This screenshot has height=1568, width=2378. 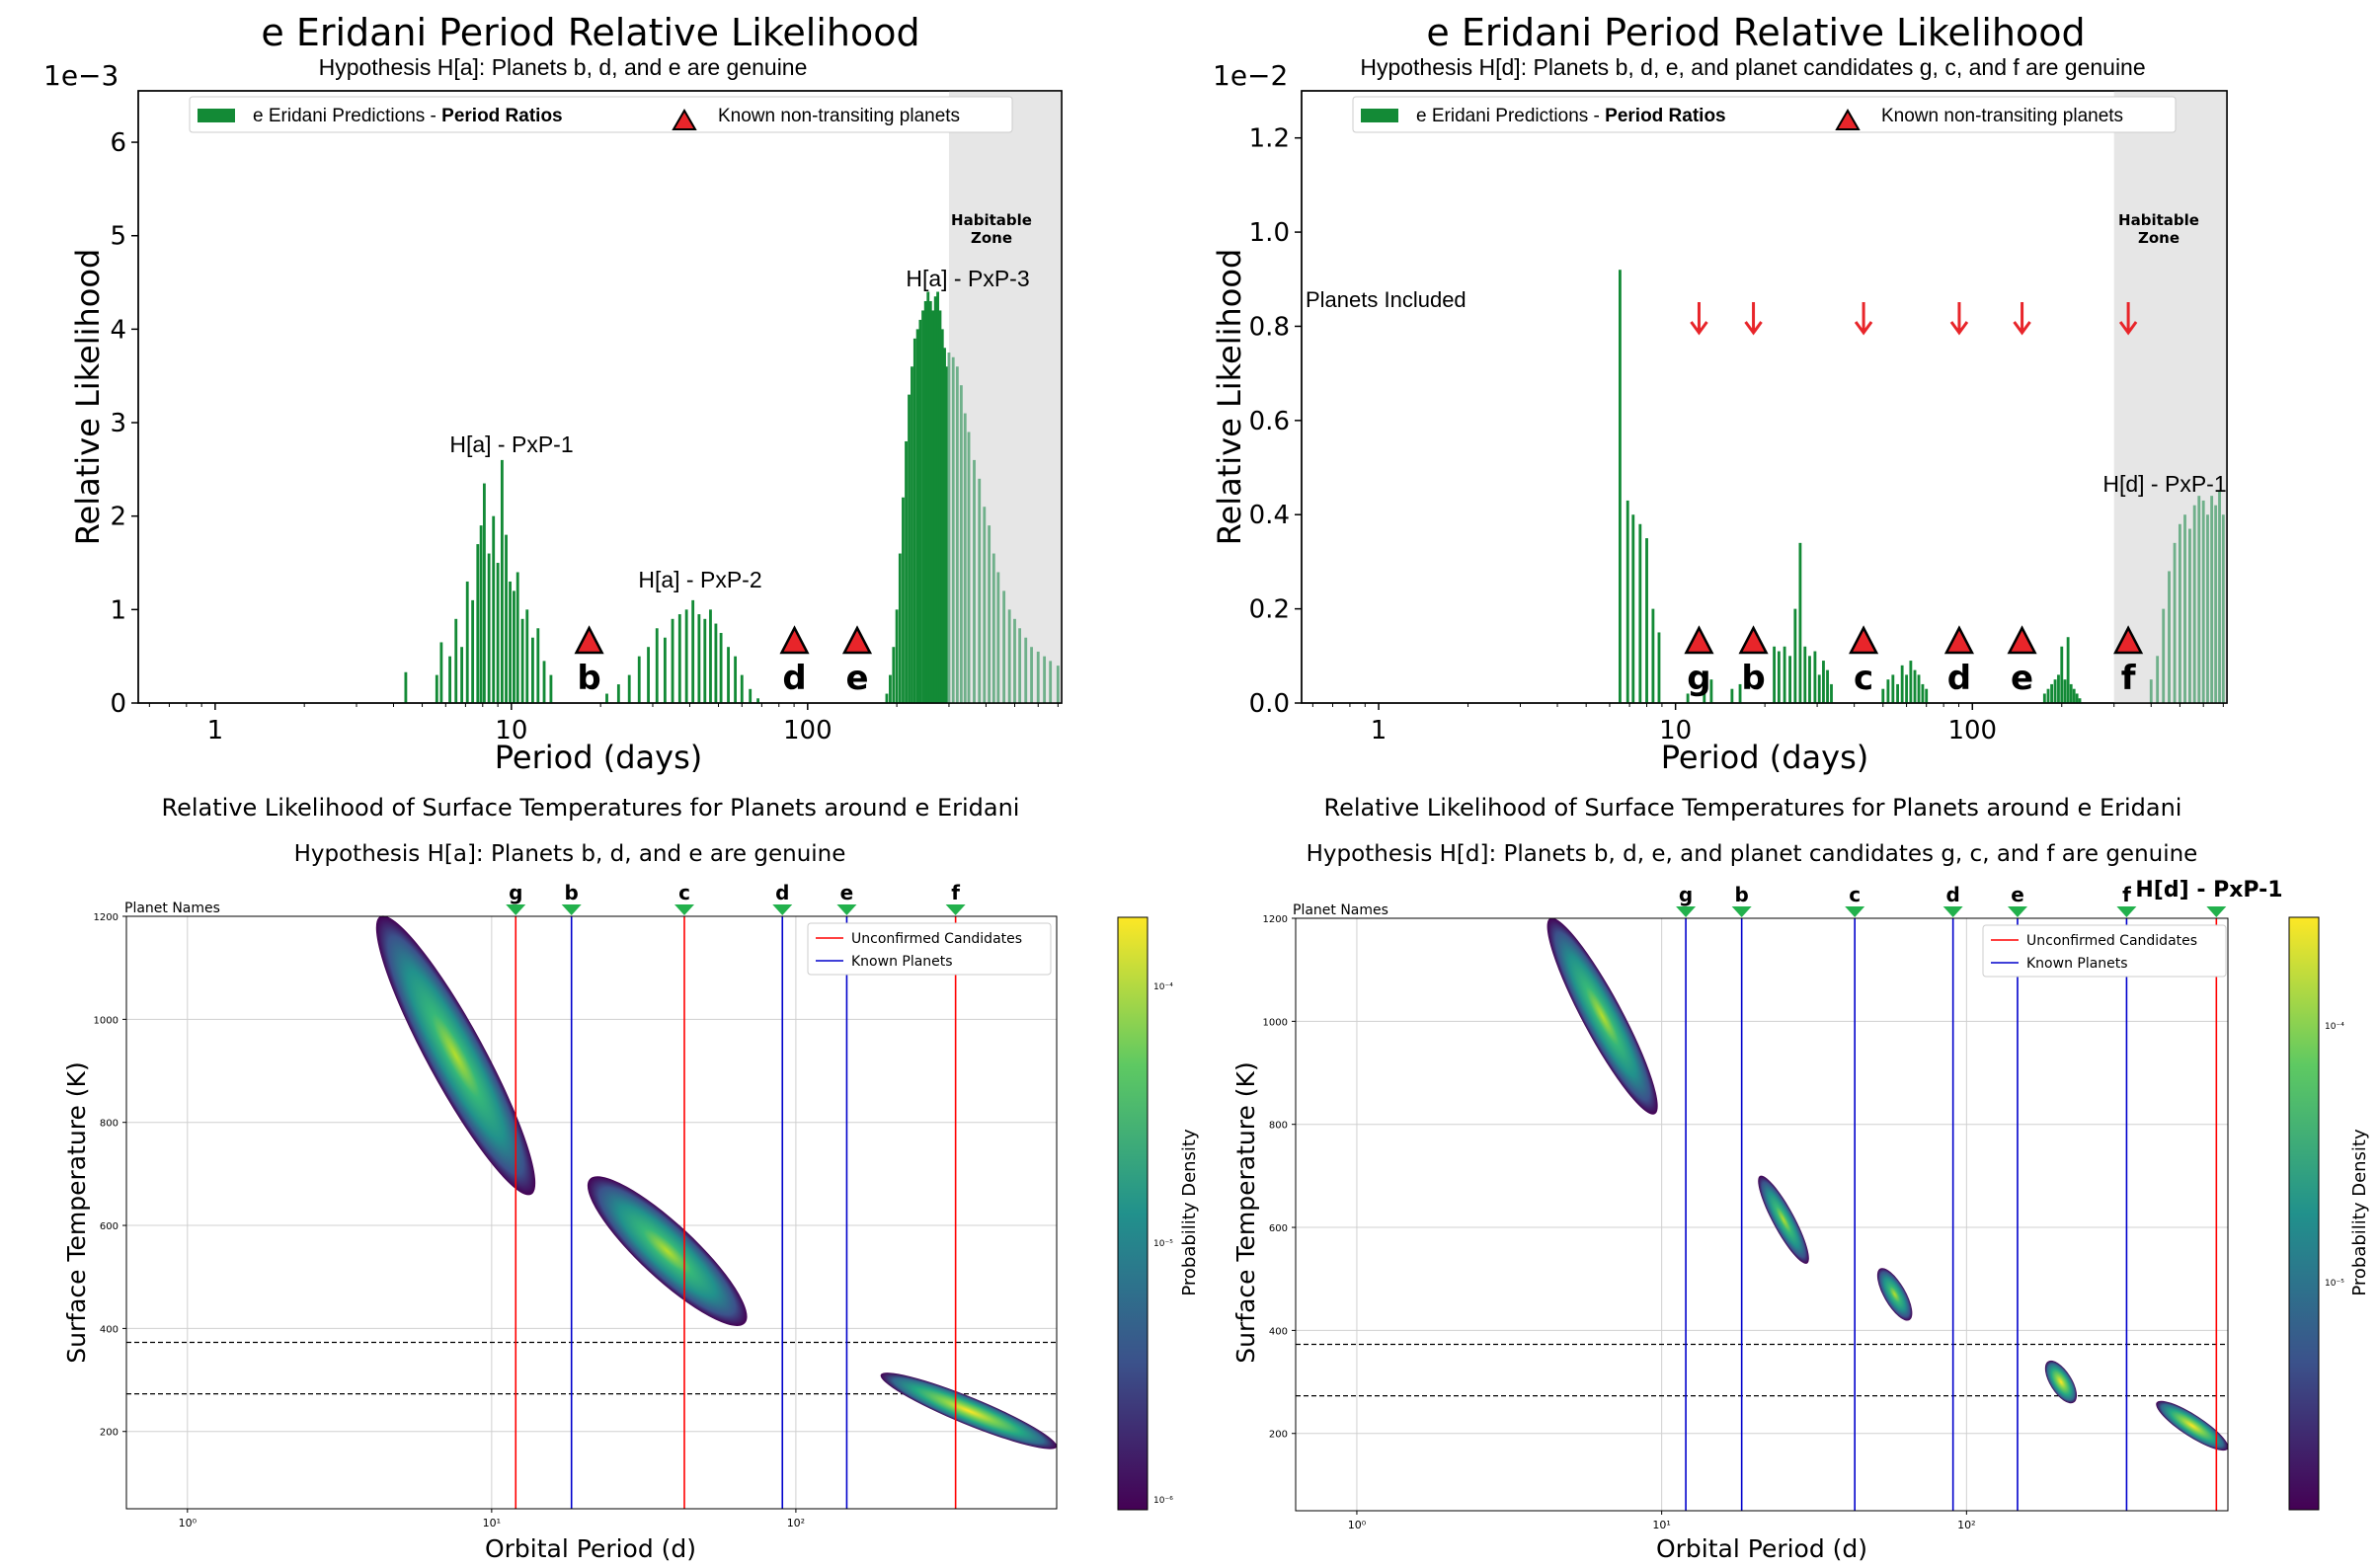 I want to click on legend: Unconfirmed Candidates Known Planets, so click(x=929, y=949).